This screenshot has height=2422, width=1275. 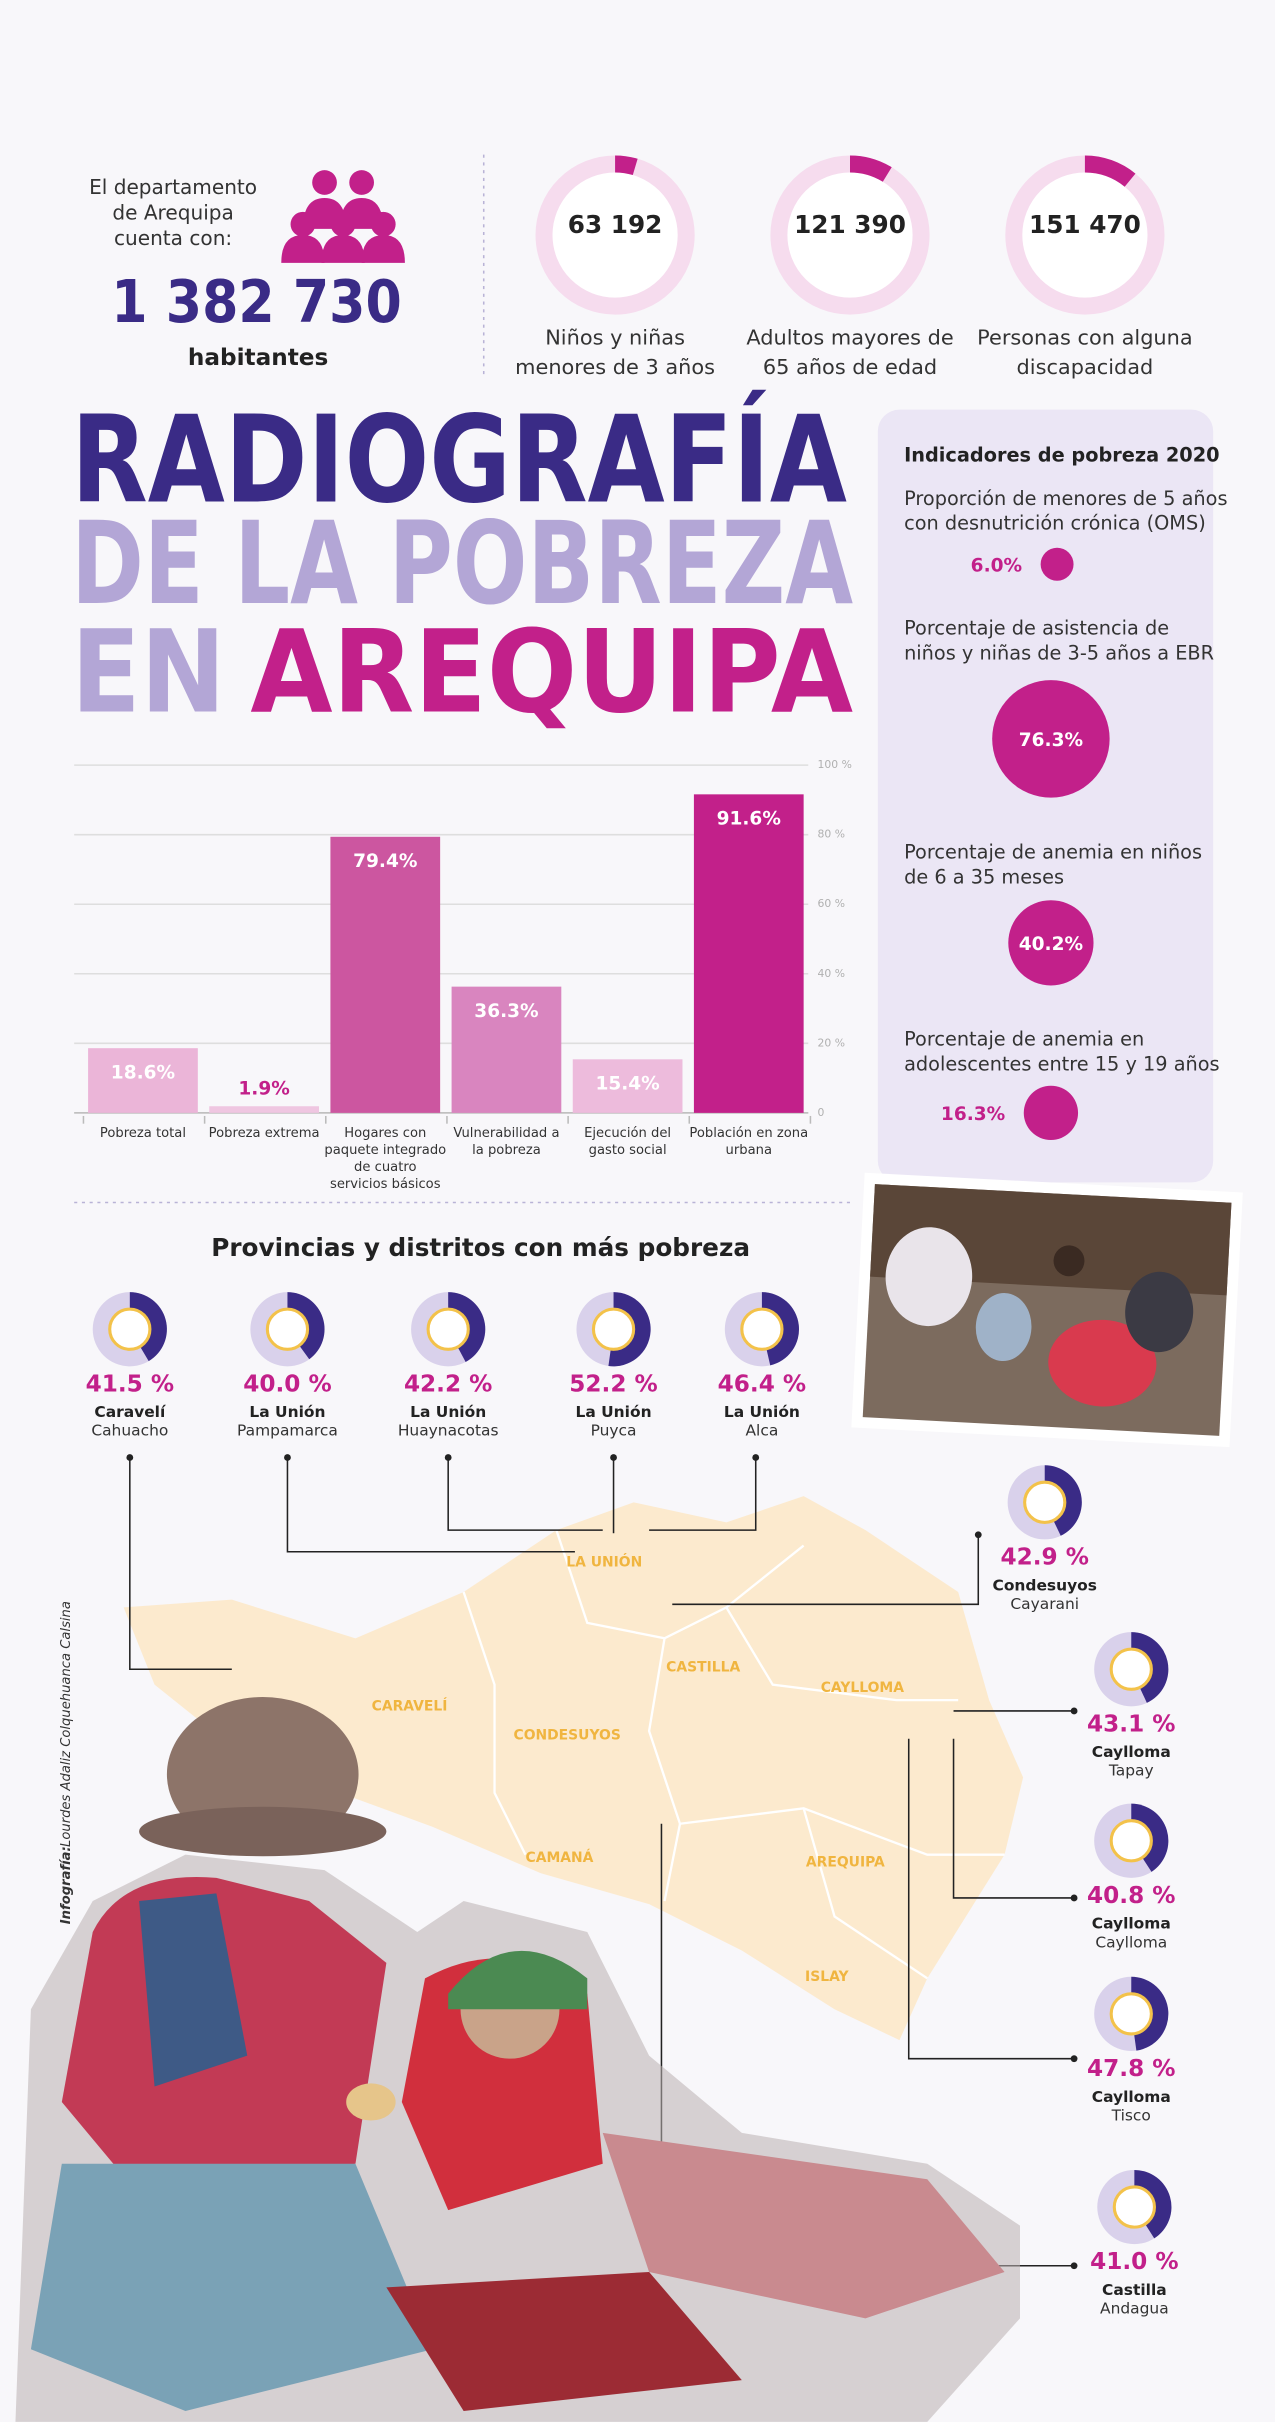 I want to click on indicator-text: Porcentaje de anemia en, so click(x=1024, y=1039).